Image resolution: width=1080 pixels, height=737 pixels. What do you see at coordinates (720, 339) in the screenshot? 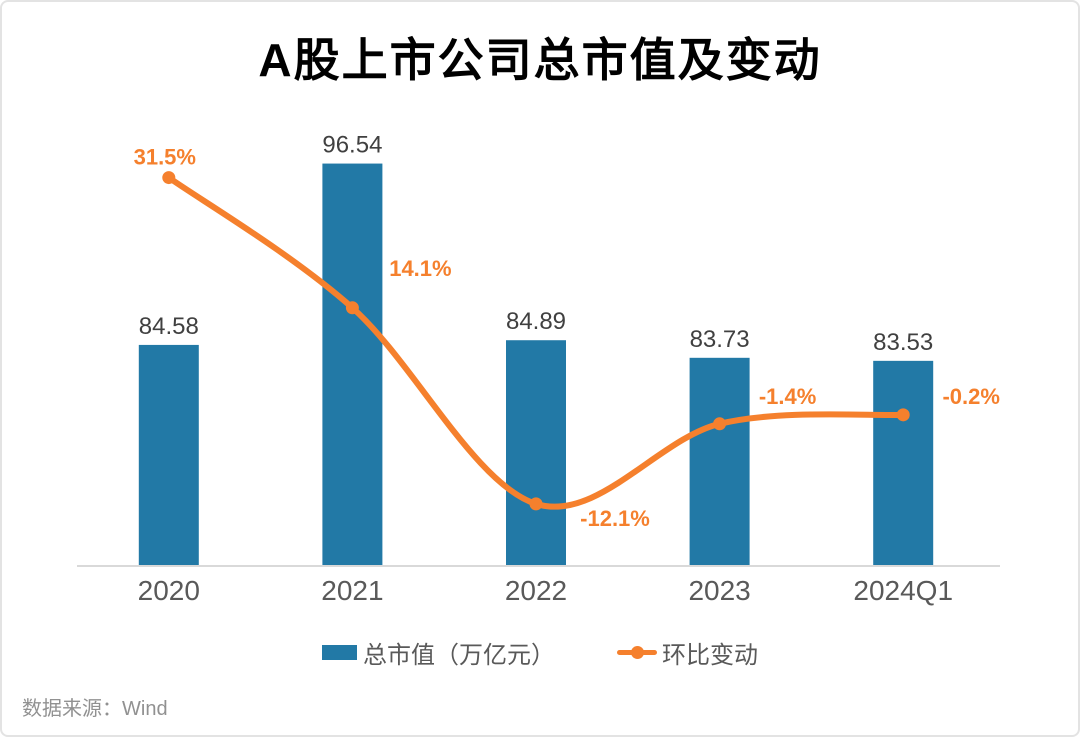
I see `bar-value-label: 83.73` at bounding box center [720, 339].